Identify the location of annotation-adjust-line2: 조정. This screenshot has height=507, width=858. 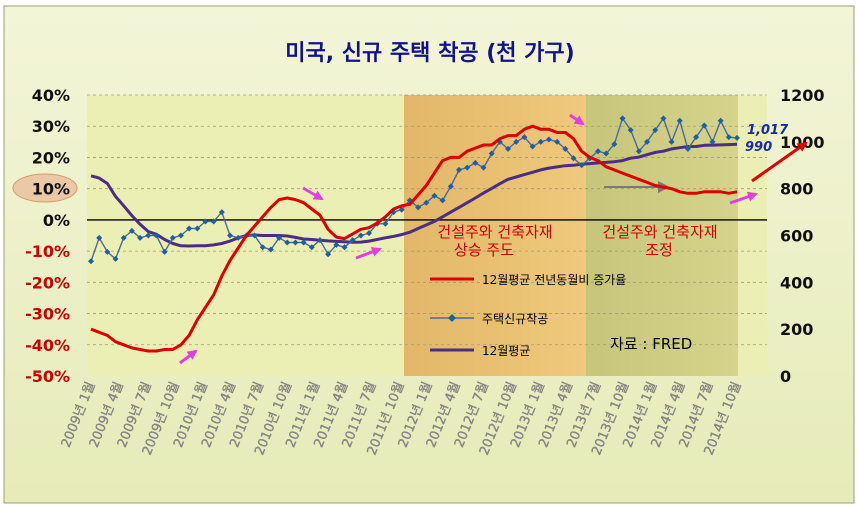
(659, 250).